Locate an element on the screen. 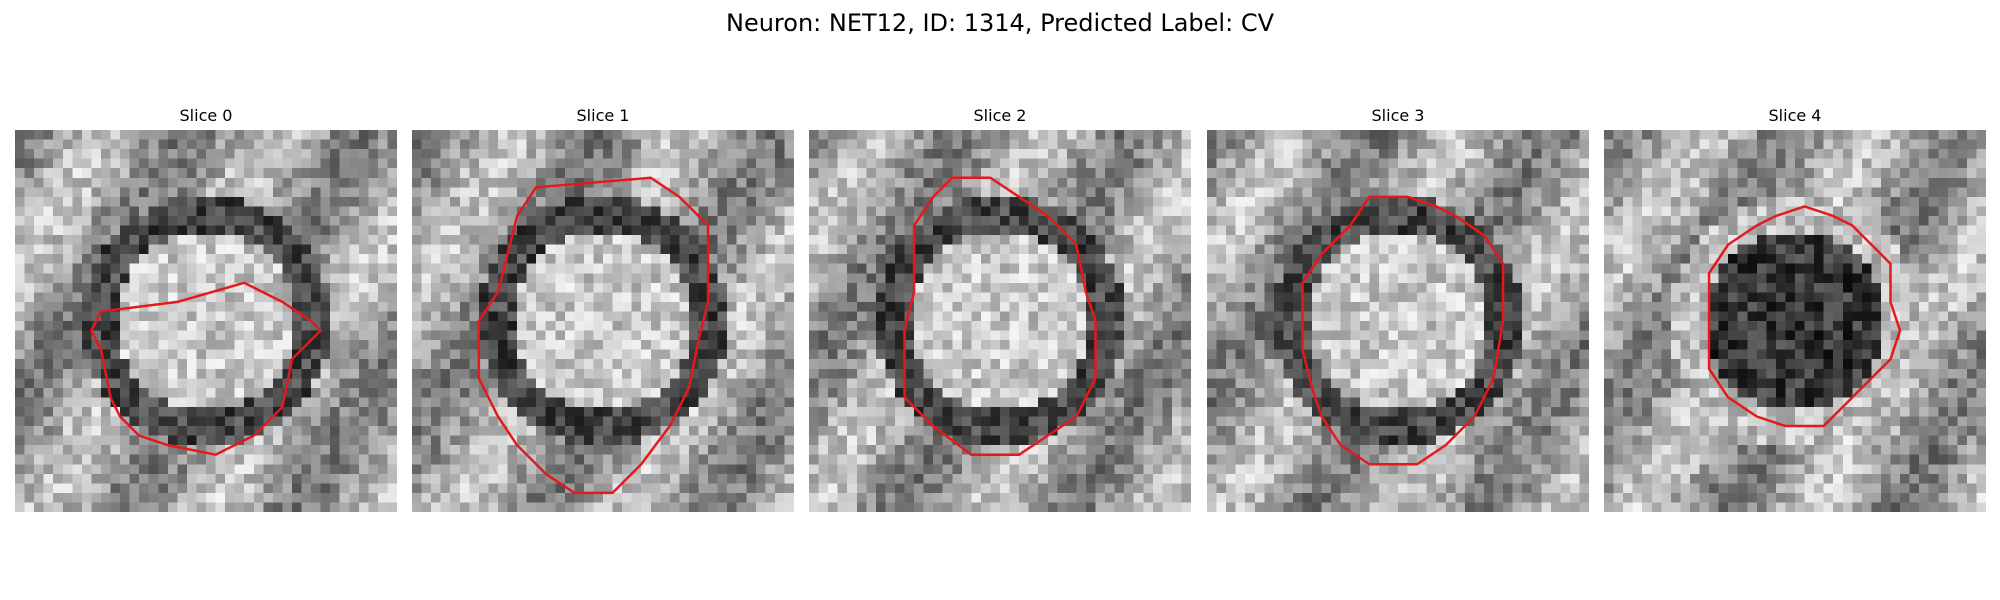 Image resolution: width=2000 pixels, height=600 pixels. slice-panel-0: Slice 0 is located at coordinates (206, 309).